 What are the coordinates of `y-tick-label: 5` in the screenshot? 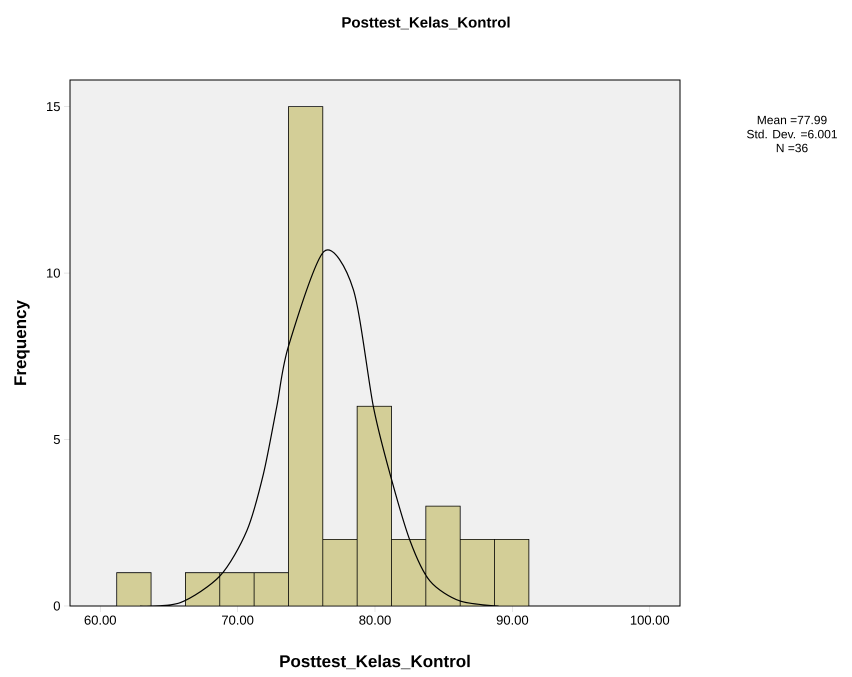 It's located at (57, 439).